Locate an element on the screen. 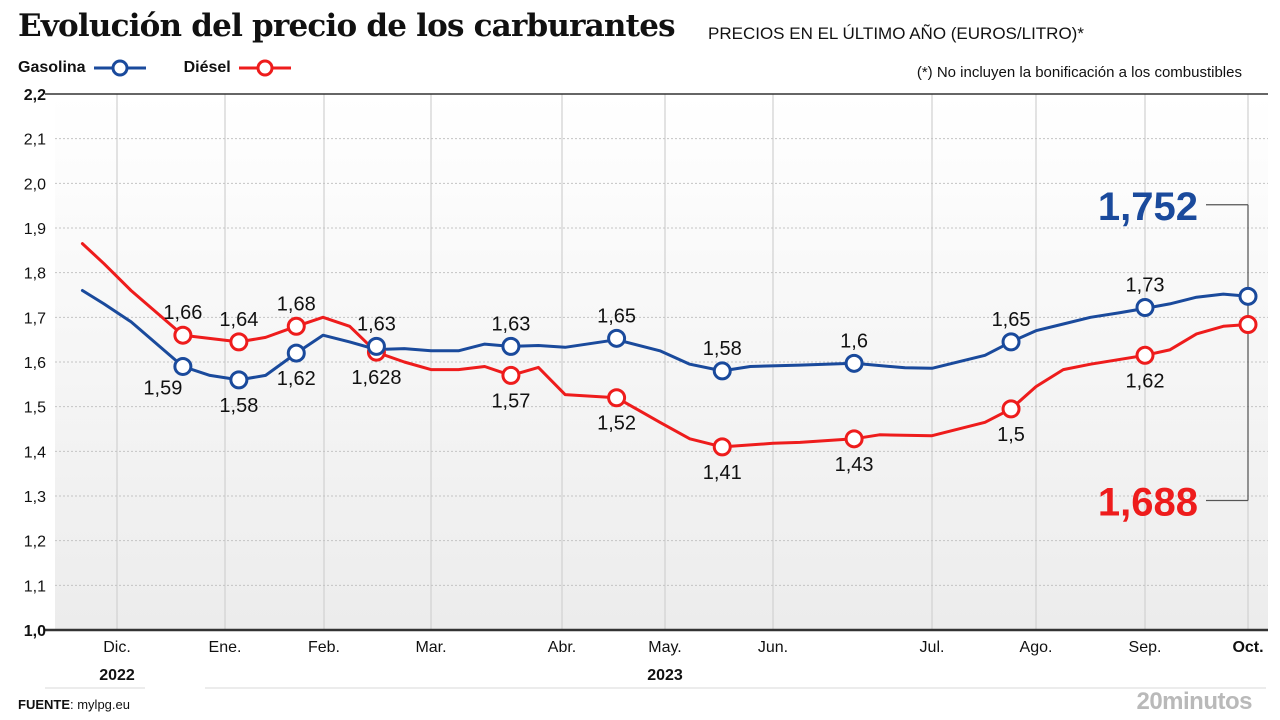 The height and width of the screenshot is (720, 1280). data-label: 1,5 is located at coordinates (1011, 435).